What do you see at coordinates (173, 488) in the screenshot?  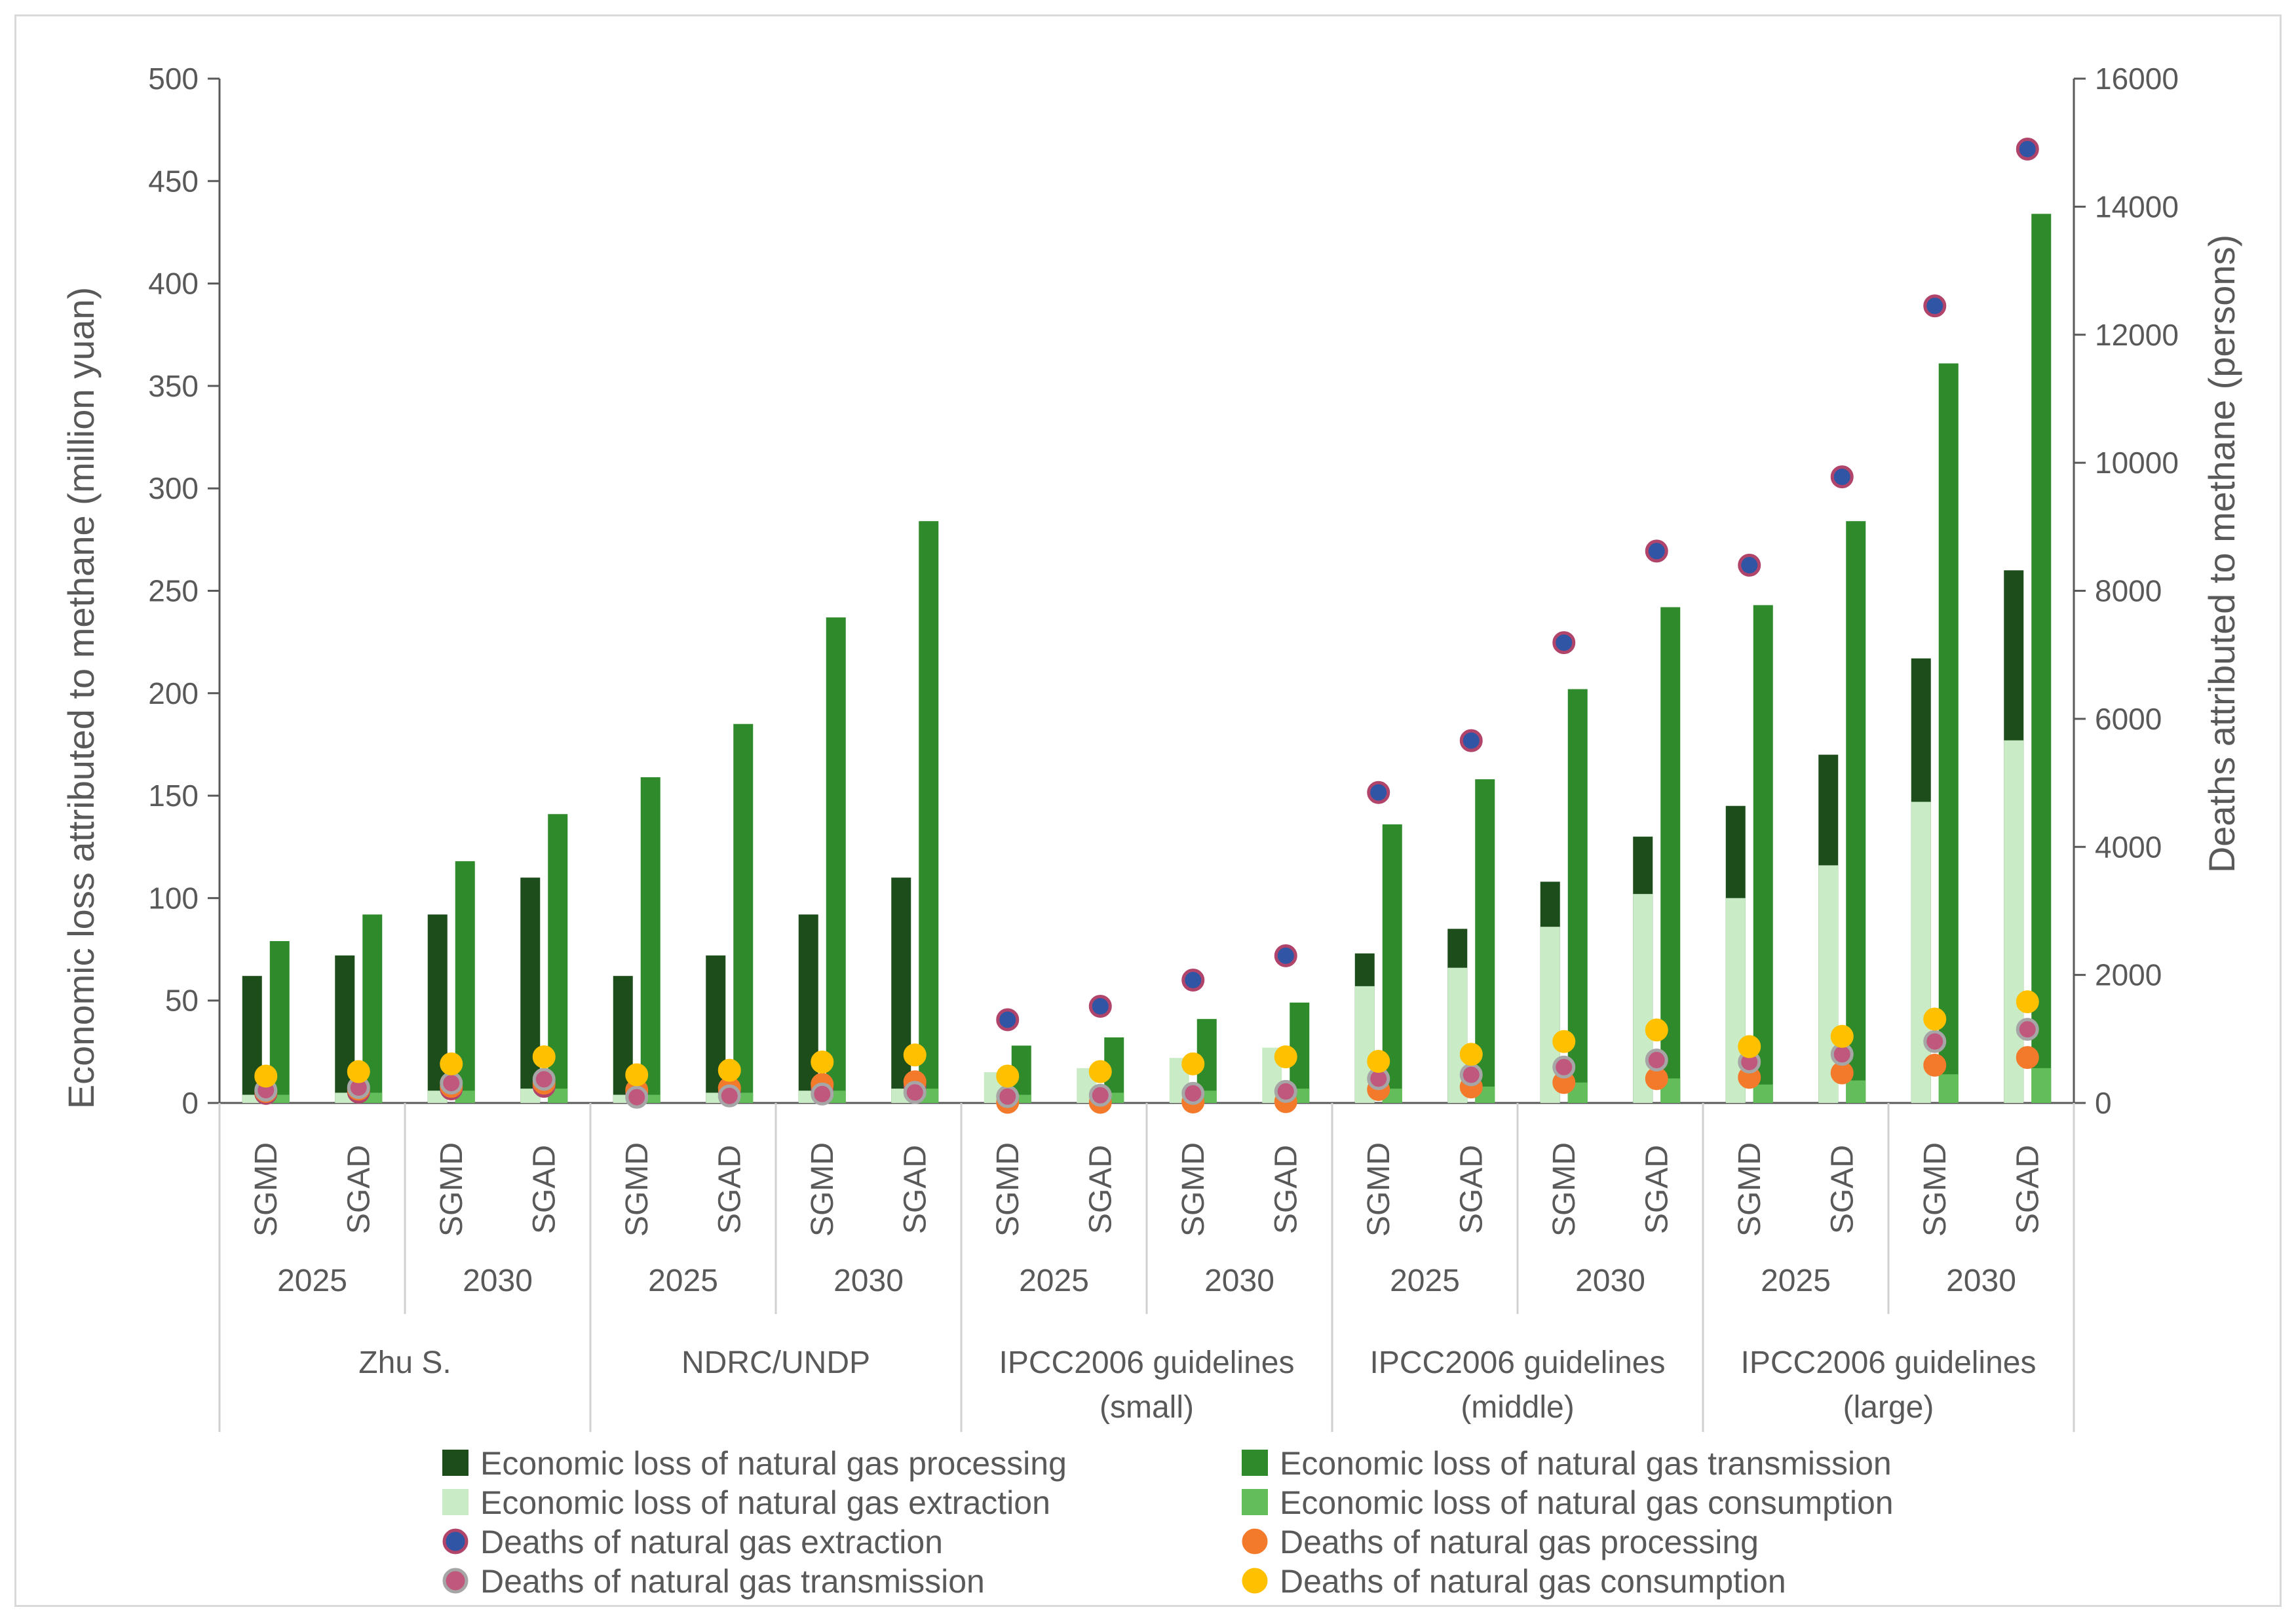 I see `y-tick-label: 300` at bounding box center [173, 488].